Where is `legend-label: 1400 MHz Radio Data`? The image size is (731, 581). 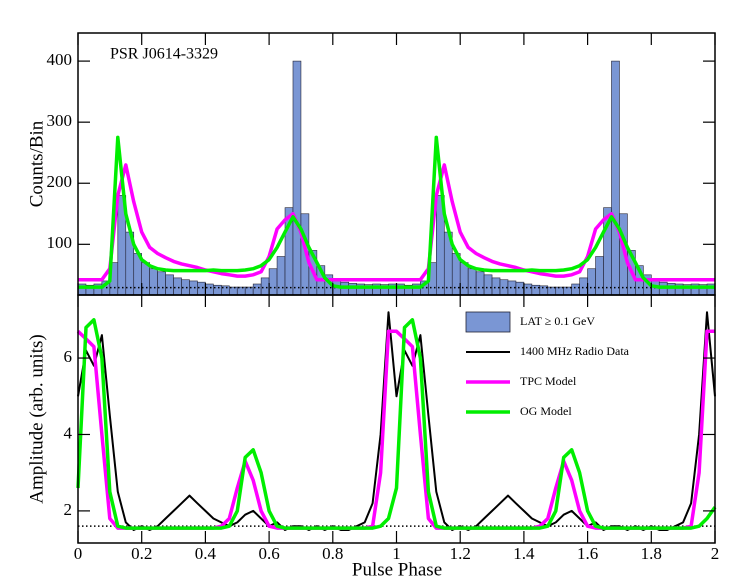
legend-label: 1400 MHz Radio Data is located at coordinates (575, 351).